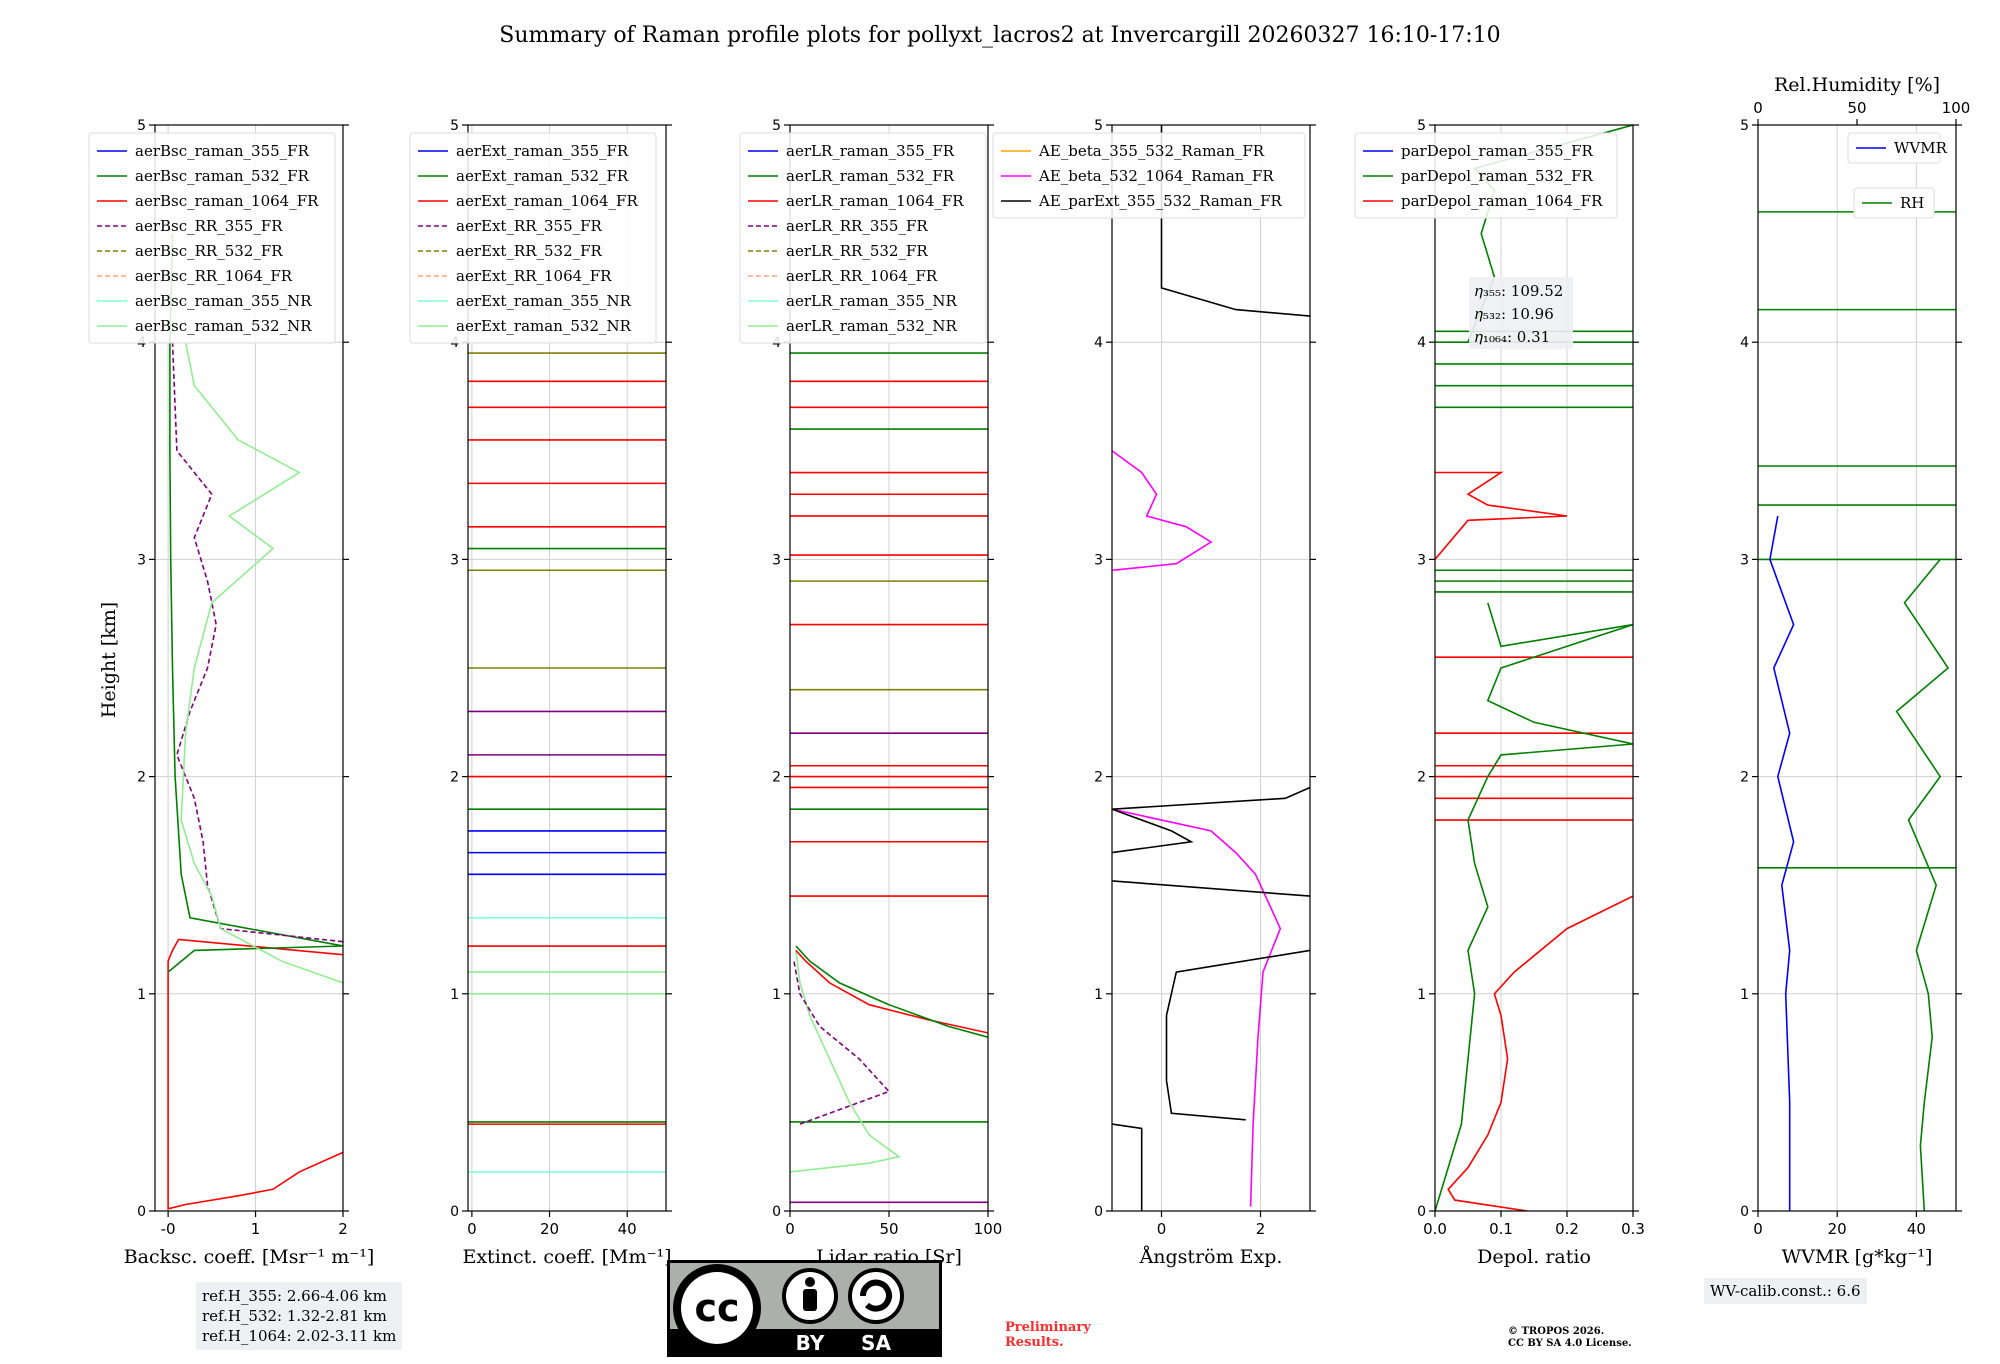 The width and height of the screenshot is (2000, 1364). I want to click on legend-label: aerBsc_raman_355_FR, so click(222, 151).